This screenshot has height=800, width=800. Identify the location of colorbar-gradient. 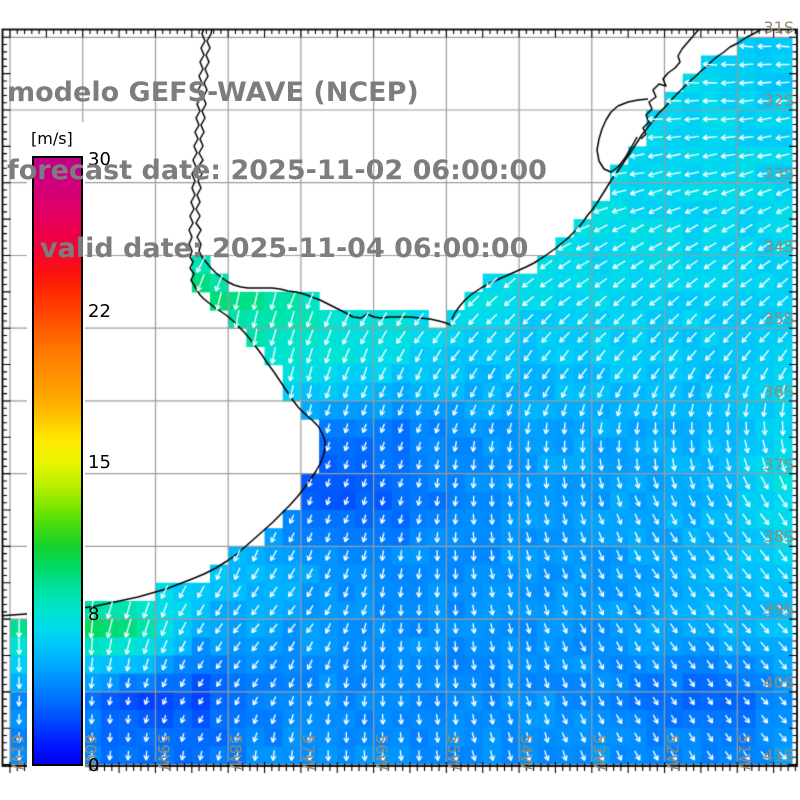
(57, 461).